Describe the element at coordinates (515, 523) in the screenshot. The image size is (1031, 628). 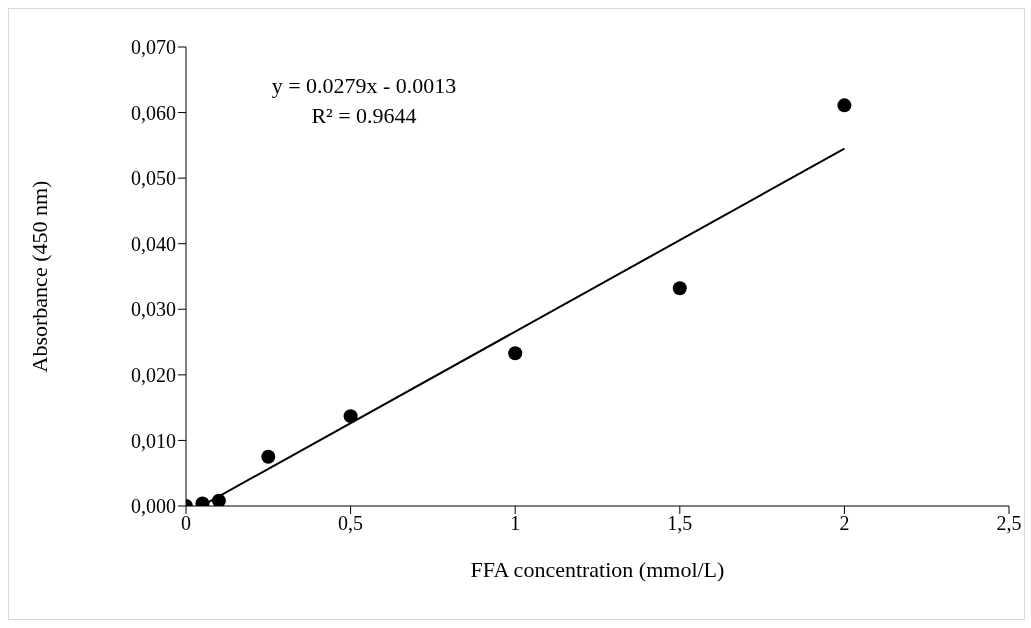
I see `x-tick-label: 1` at that location.